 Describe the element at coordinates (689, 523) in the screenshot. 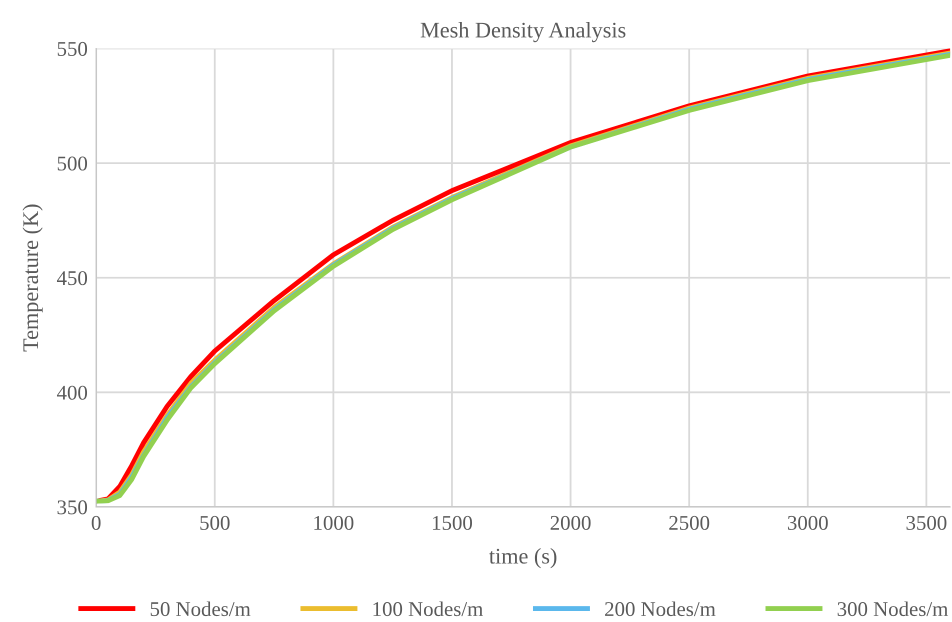

I see `x-tick-label: 2500` at that location.